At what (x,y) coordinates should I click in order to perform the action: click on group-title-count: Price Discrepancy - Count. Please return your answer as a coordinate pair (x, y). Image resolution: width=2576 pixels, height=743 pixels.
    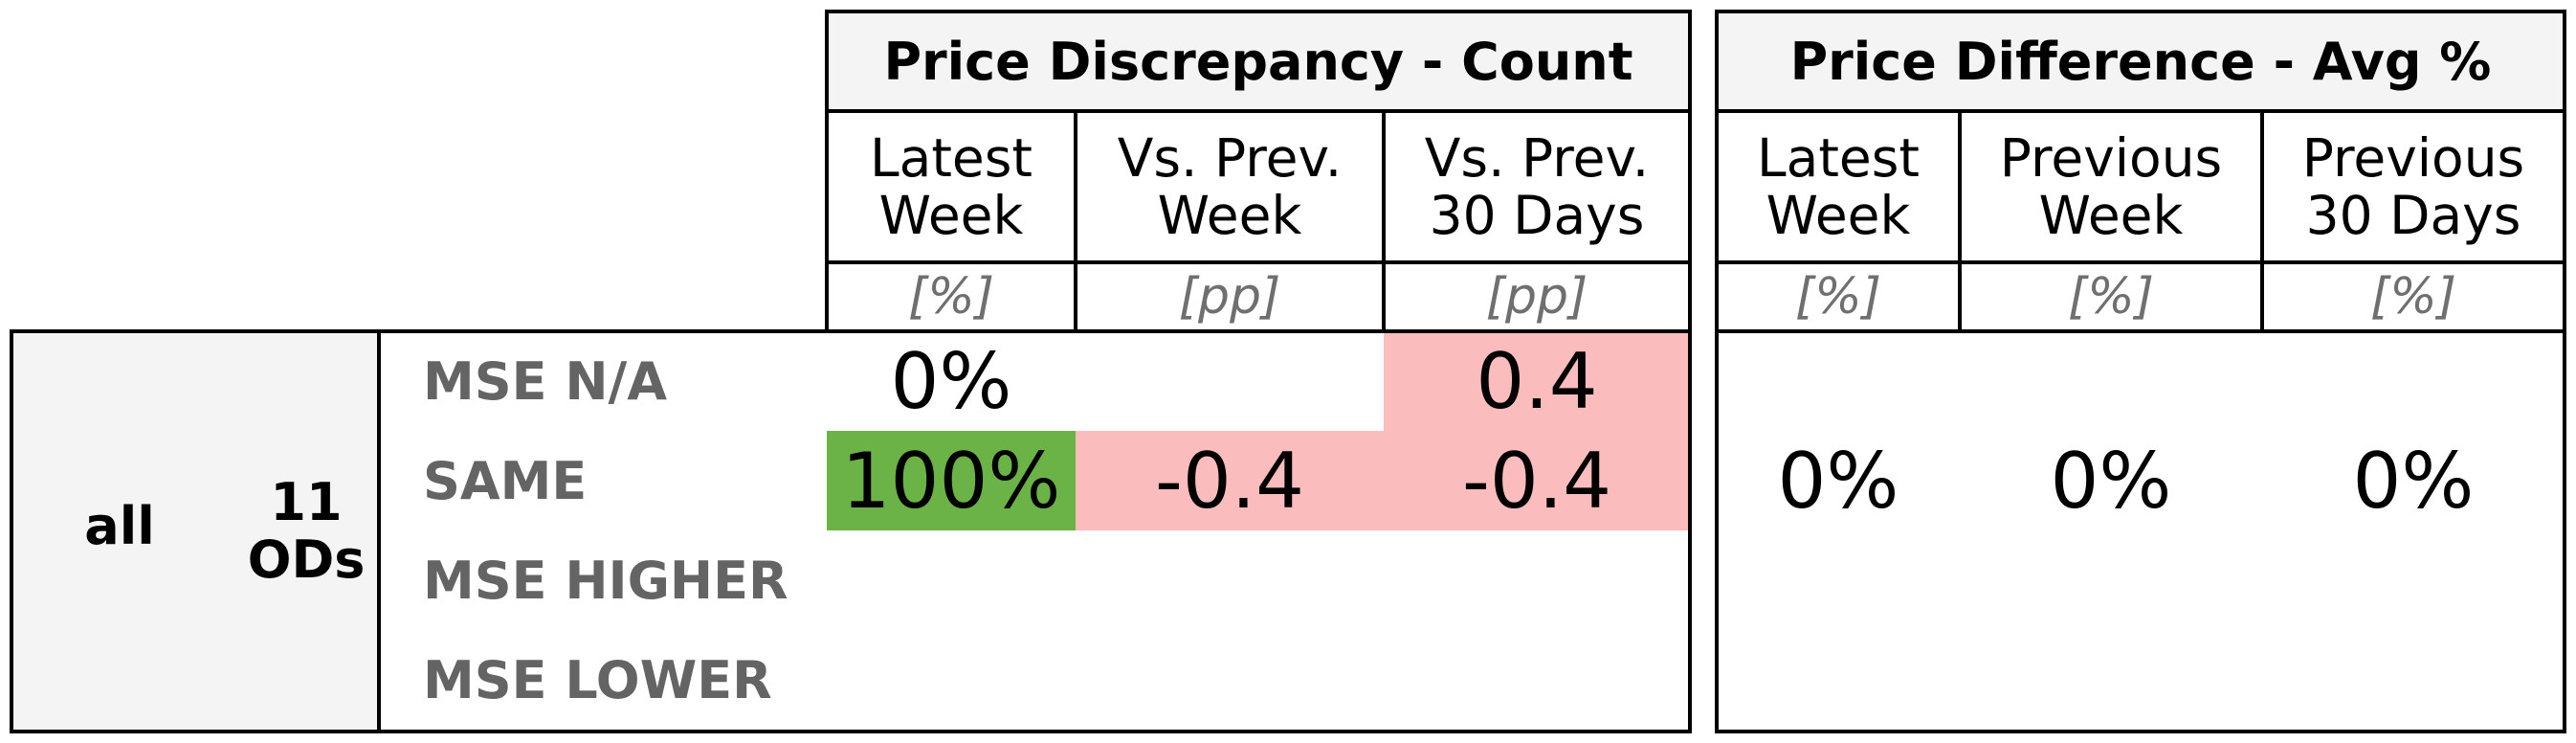
    Looking at the image, I should click on (1258, 61).